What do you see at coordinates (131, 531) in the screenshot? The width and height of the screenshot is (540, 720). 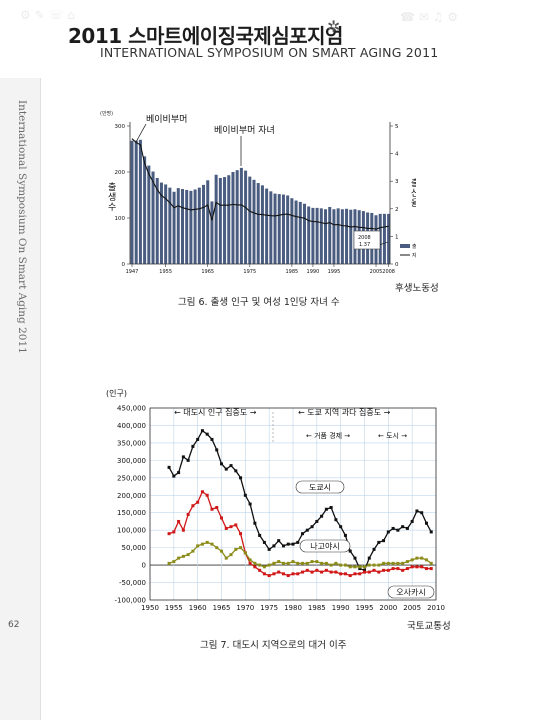 I see `y-tick-label: 100,000` at bounding box center [131, 531].